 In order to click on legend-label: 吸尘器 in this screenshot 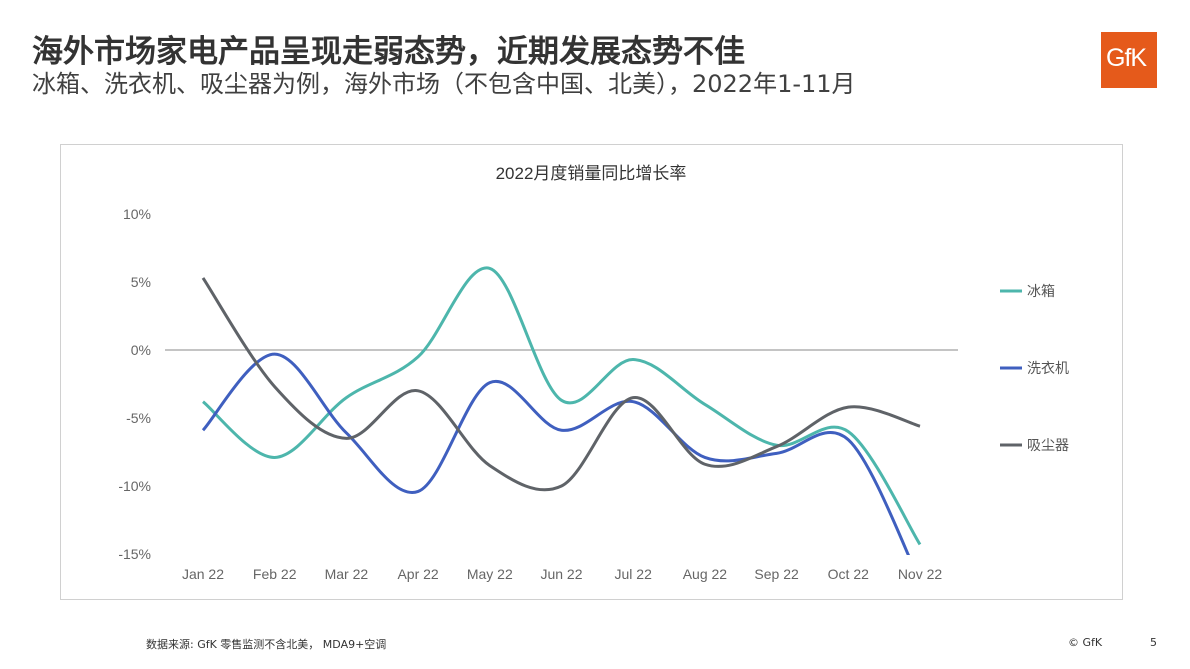, I will do `click(1048, 446)`.